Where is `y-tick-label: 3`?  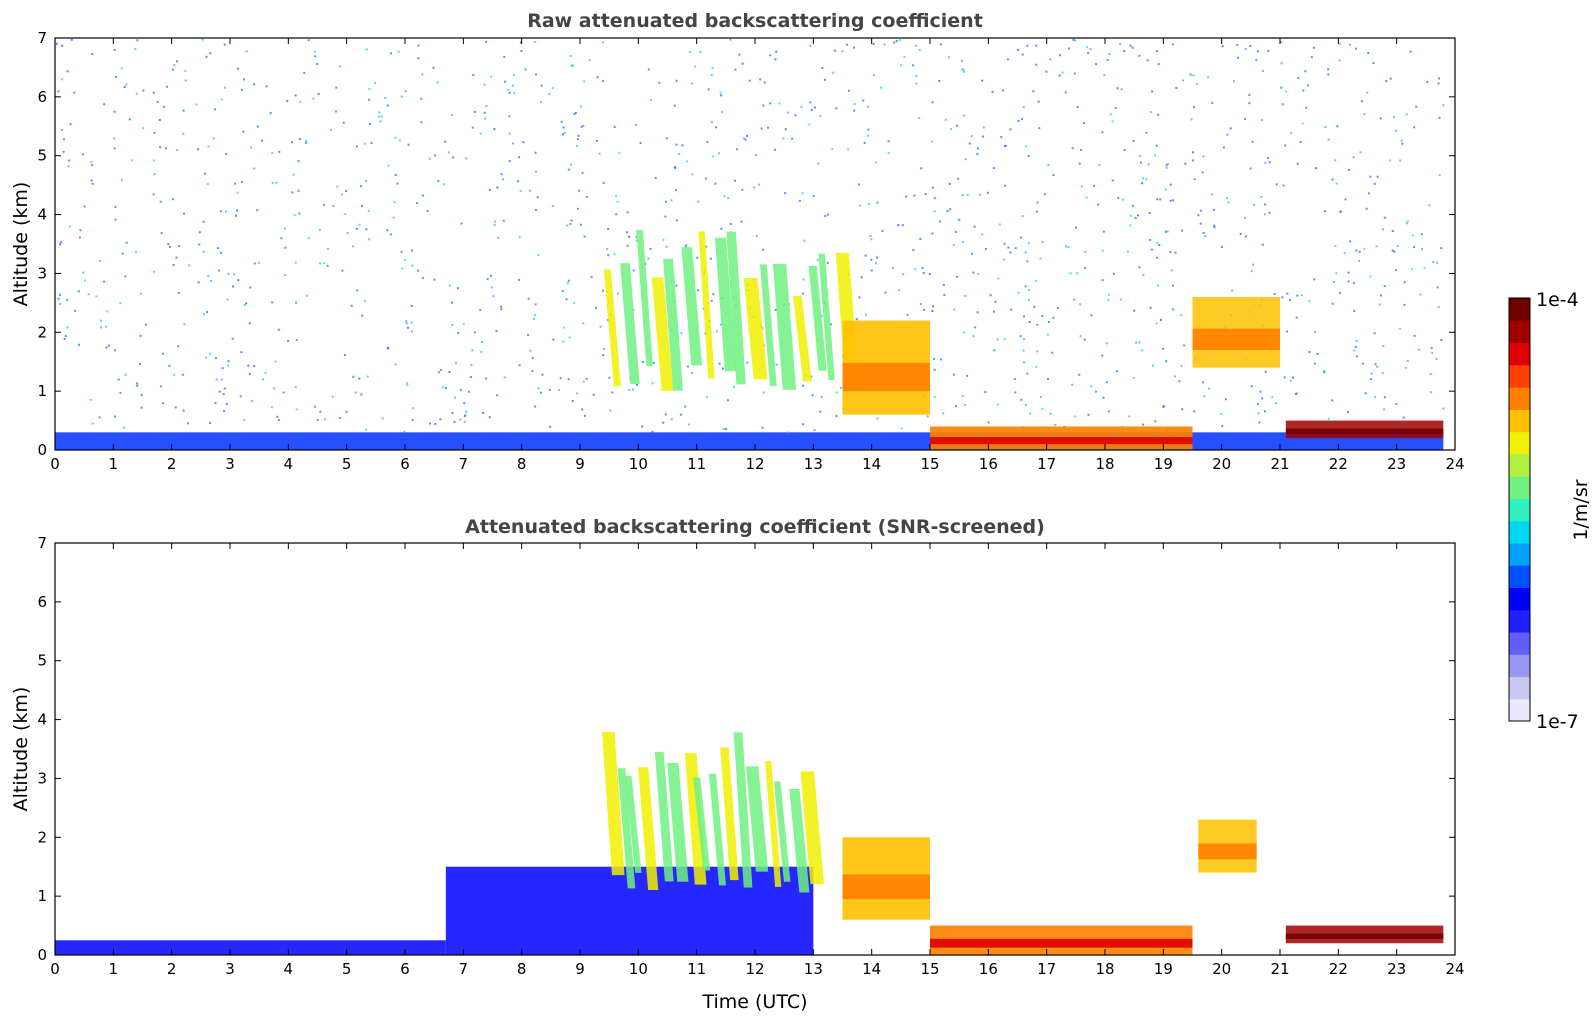 y-tick-label: 3 is located at coordinates (42, 273).